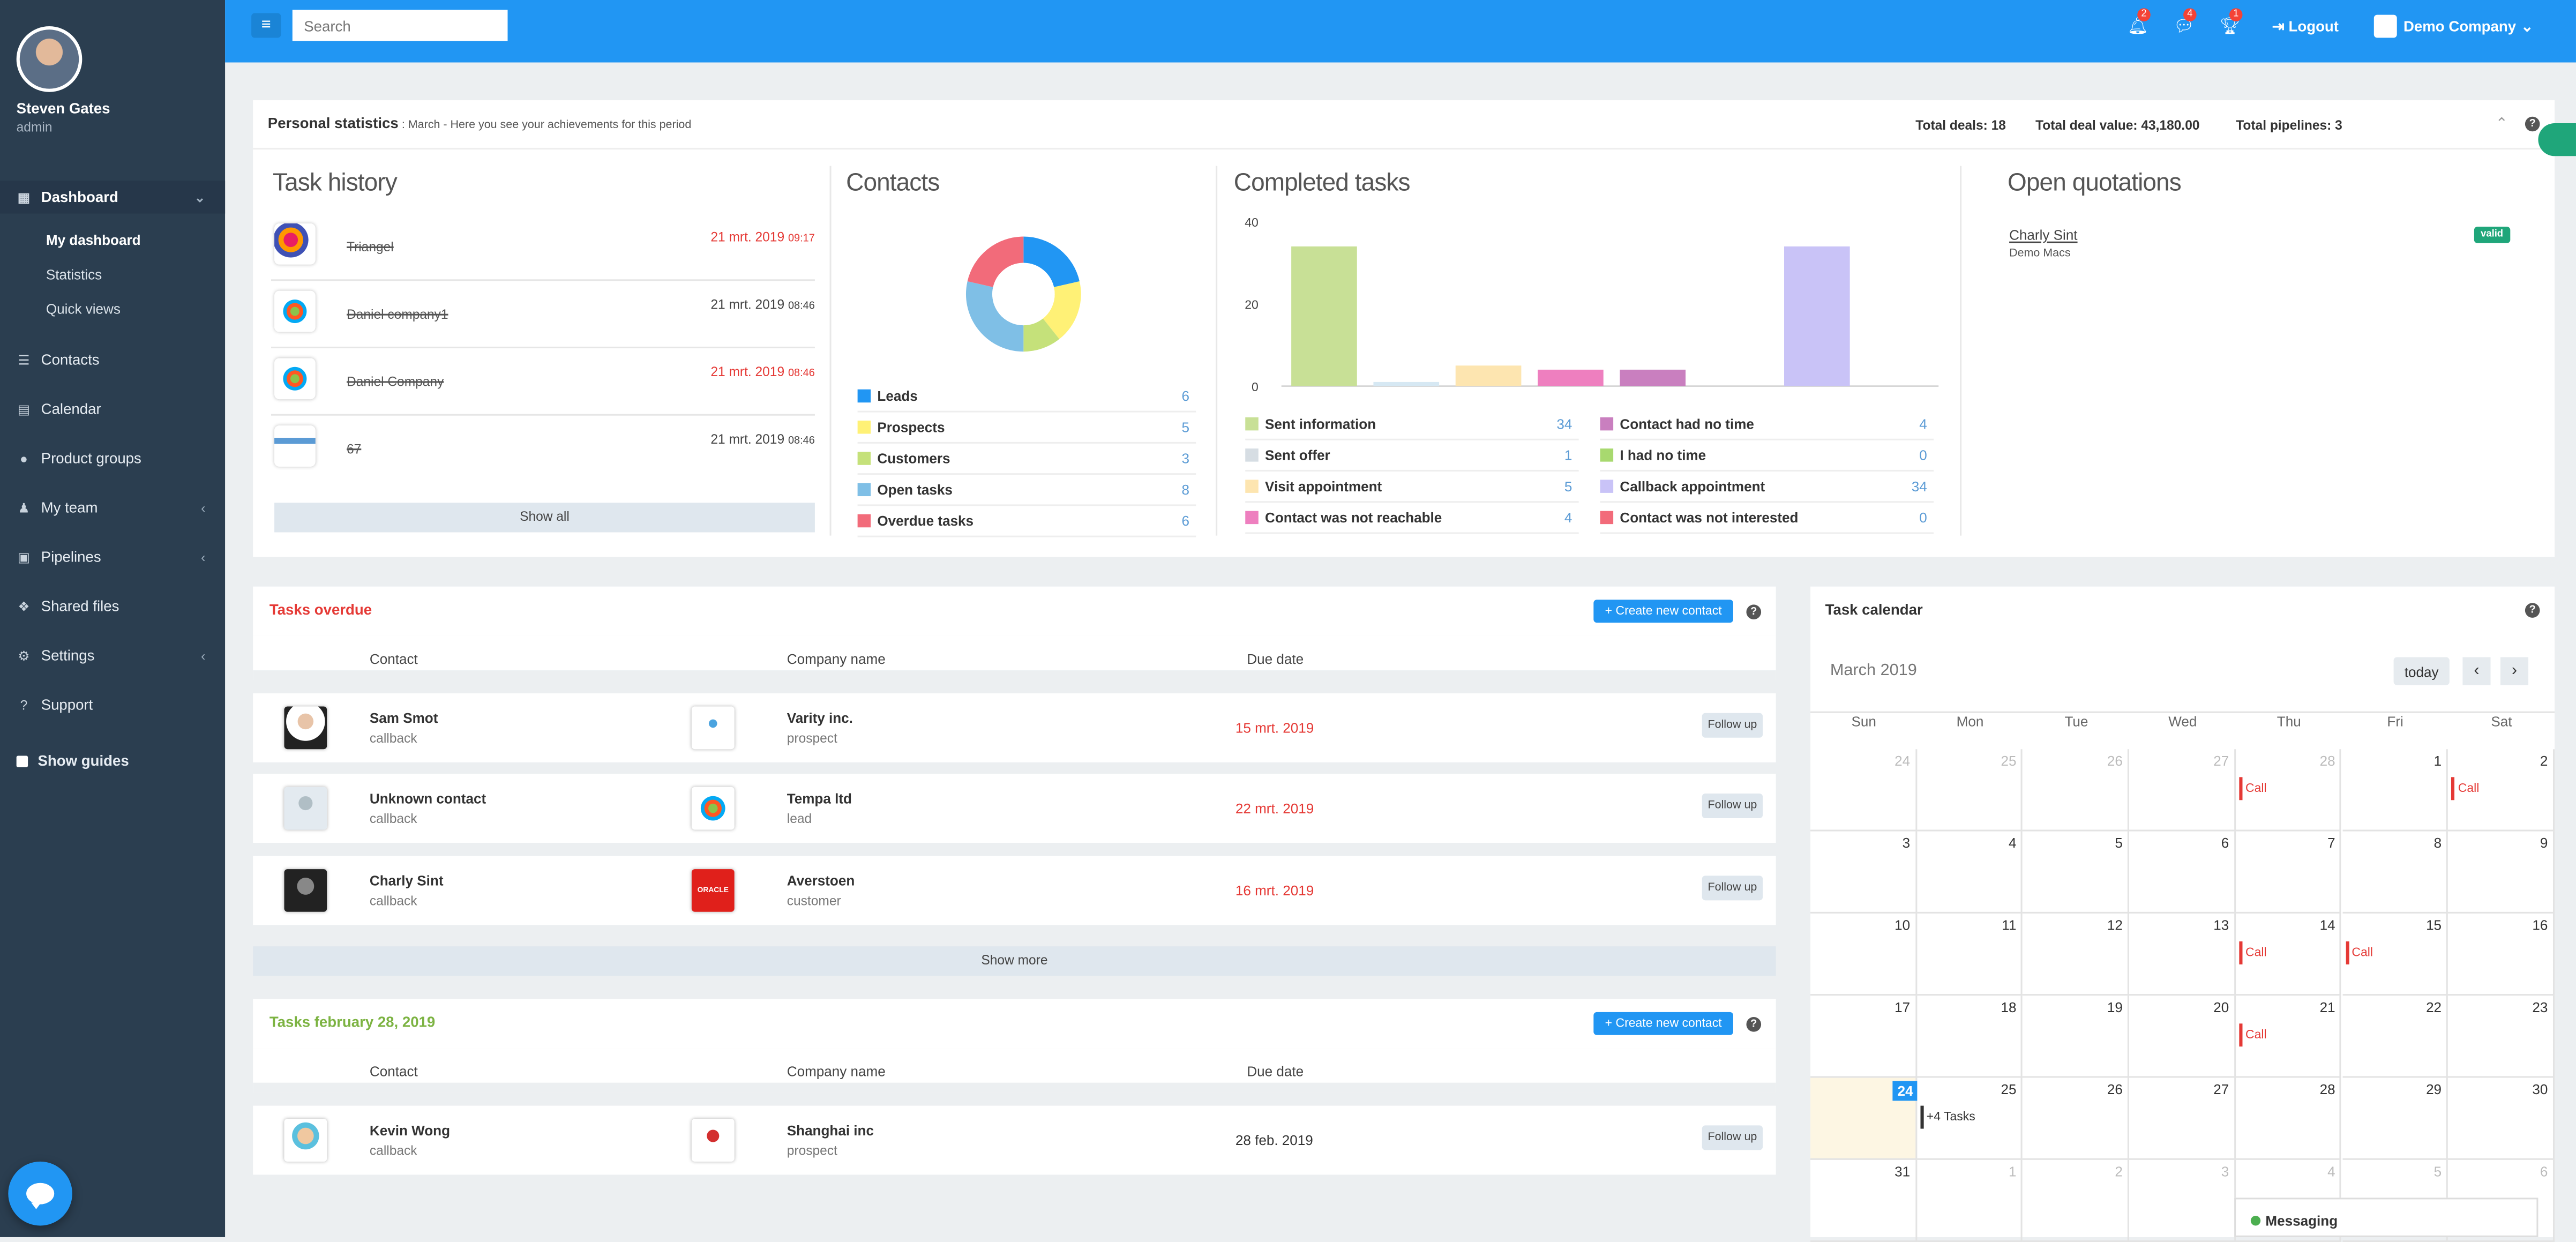 This screenshot has width=2576, height=1242. Describe the element at coordinates (2501, 955) in the screenshot. I see `calendar-day: 16` at that location.